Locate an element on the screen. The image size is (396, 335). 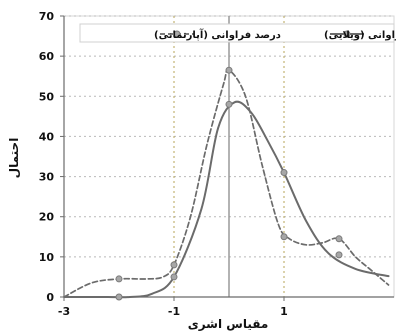
y-tick-label-40: 40 is located at coordinates (47, 136).